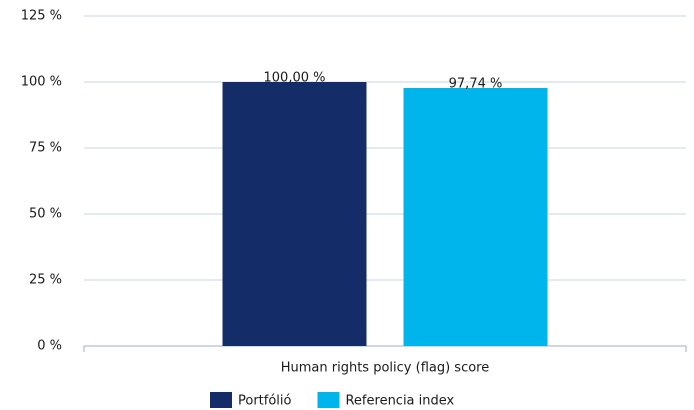  Describe the element at coordinates (41, 82) in the screenshot. I see `y-tick-label: 100 %` at that location.